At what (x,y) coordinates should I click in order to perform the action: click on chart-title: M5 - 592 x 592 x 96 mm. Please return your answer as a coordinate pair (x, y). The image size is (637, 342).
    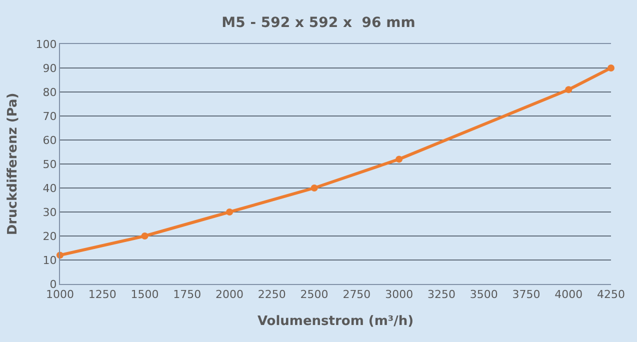
    Looking at the image, I should click on (319, 22).